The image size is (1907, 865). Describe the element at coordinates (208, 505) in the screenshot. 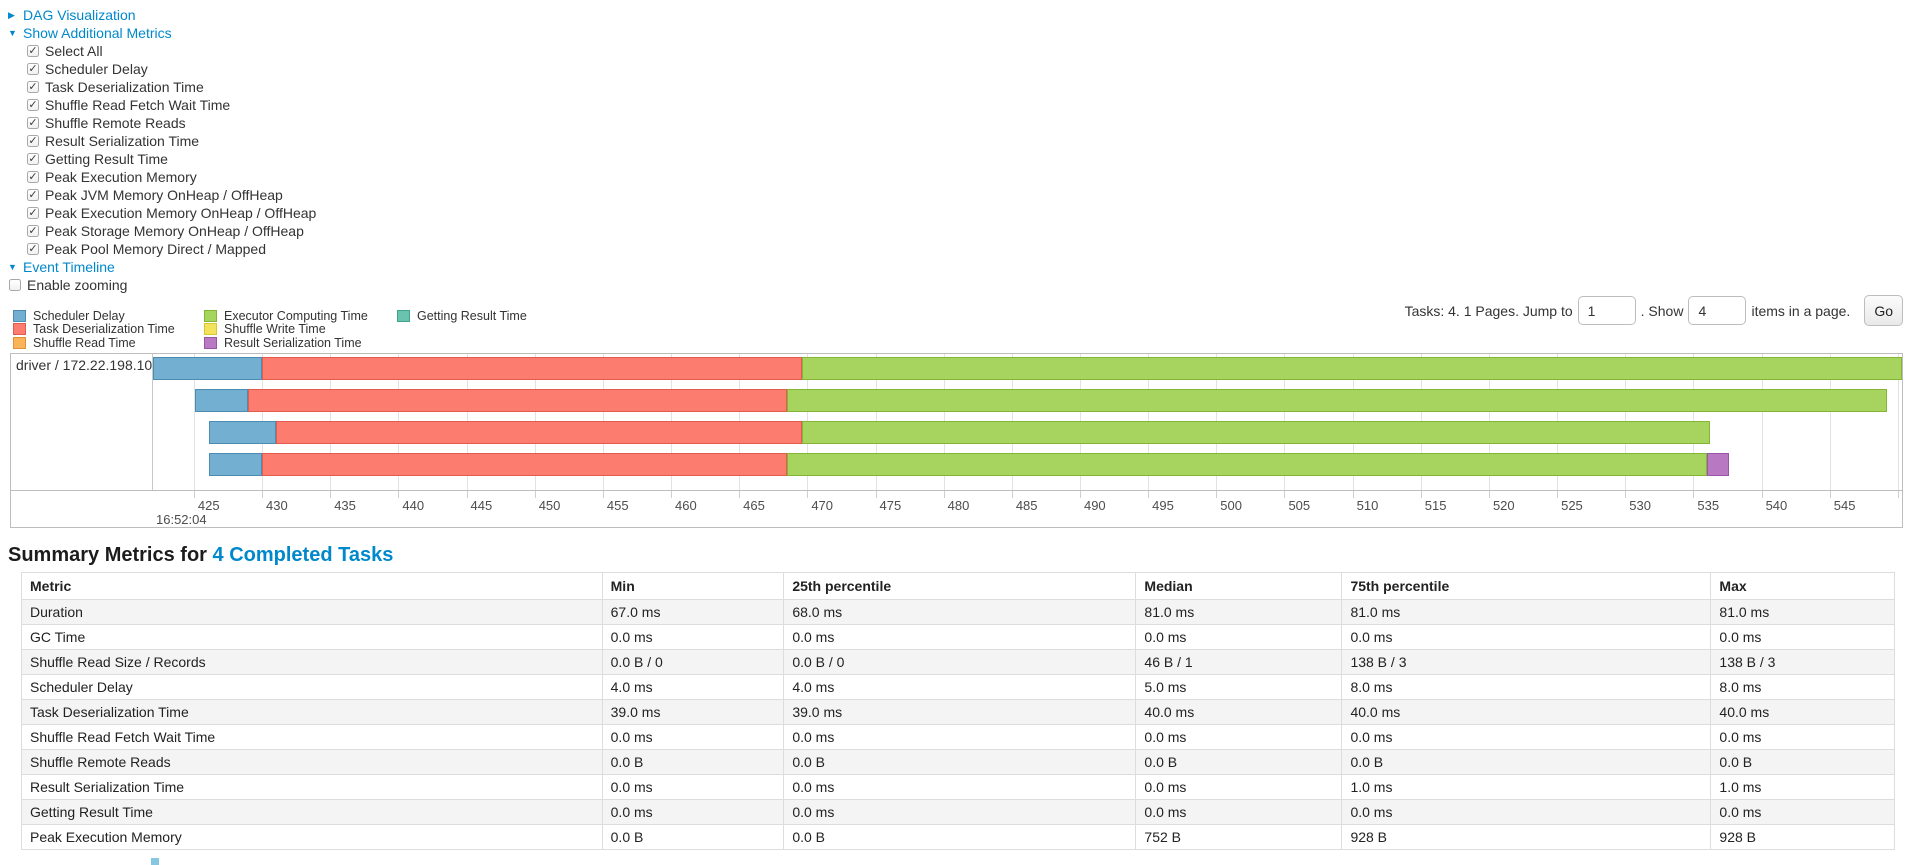

I see `axis-tick-label: 425` at that location.